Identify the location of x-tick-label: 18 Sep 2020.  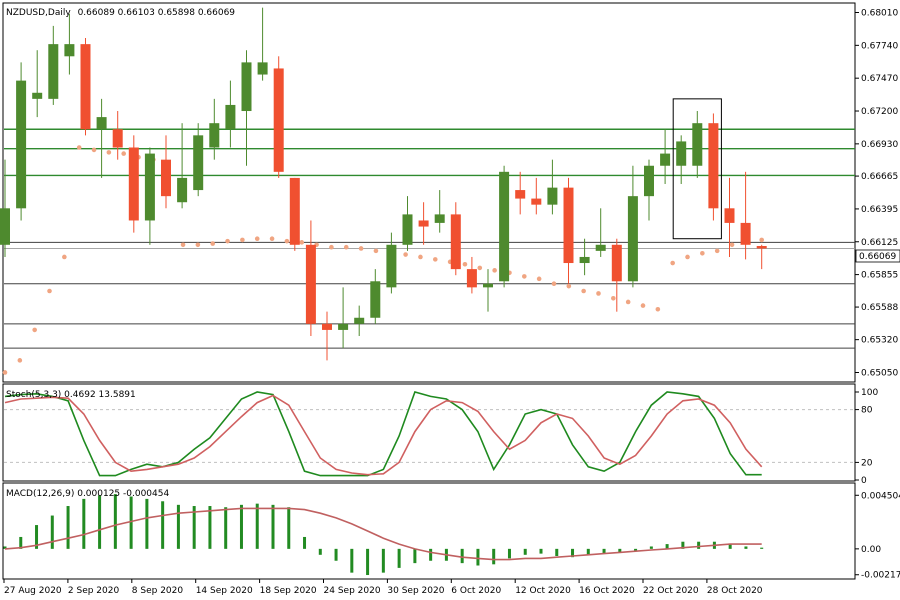
(288, 591).